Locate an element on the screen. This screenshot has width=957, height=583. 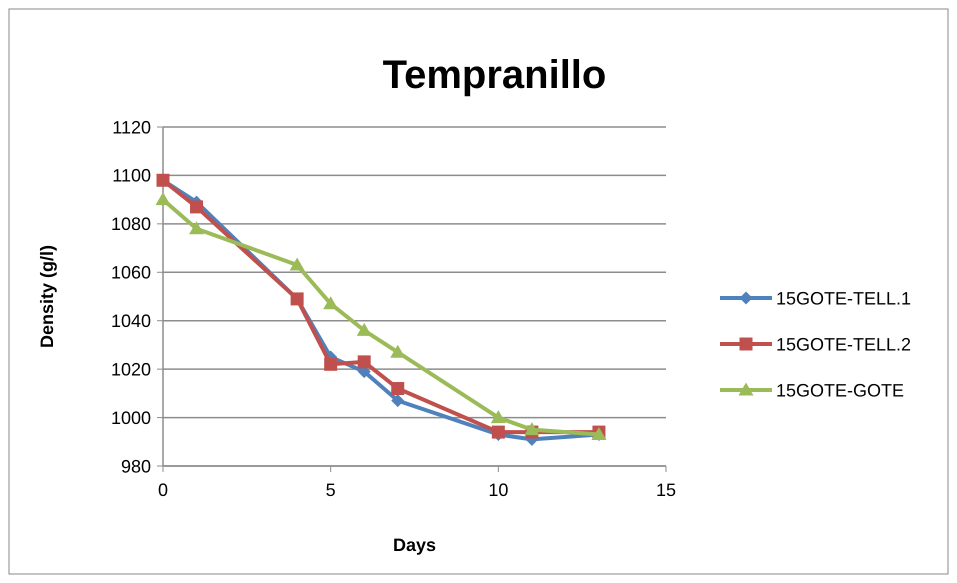
legend-label: 15GOTE-TELL.2 is located at coordinates (844, 344).